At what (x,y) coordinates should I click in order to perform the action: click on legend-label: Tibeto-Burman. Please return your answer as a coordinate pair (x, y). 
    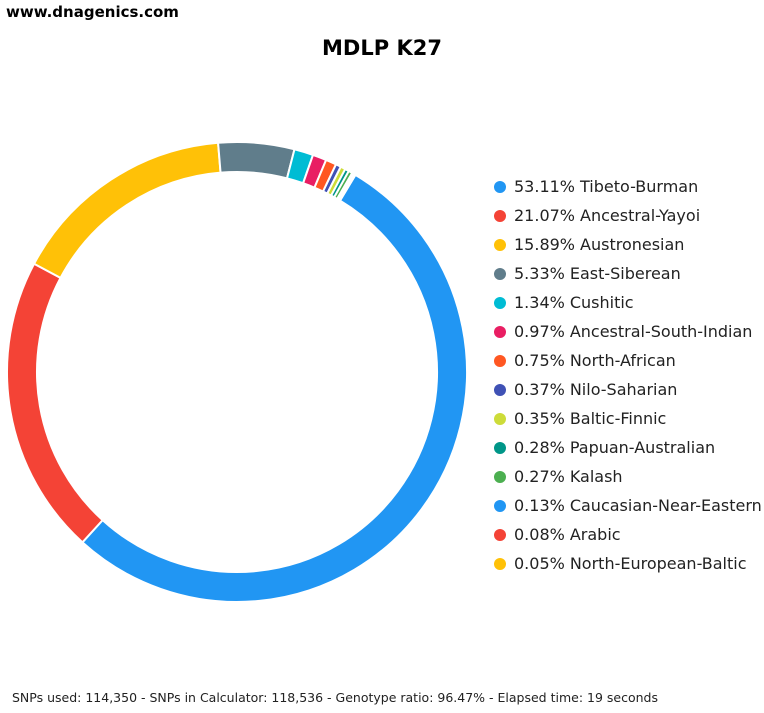
    Looking at the image, I should click on (639, 186).